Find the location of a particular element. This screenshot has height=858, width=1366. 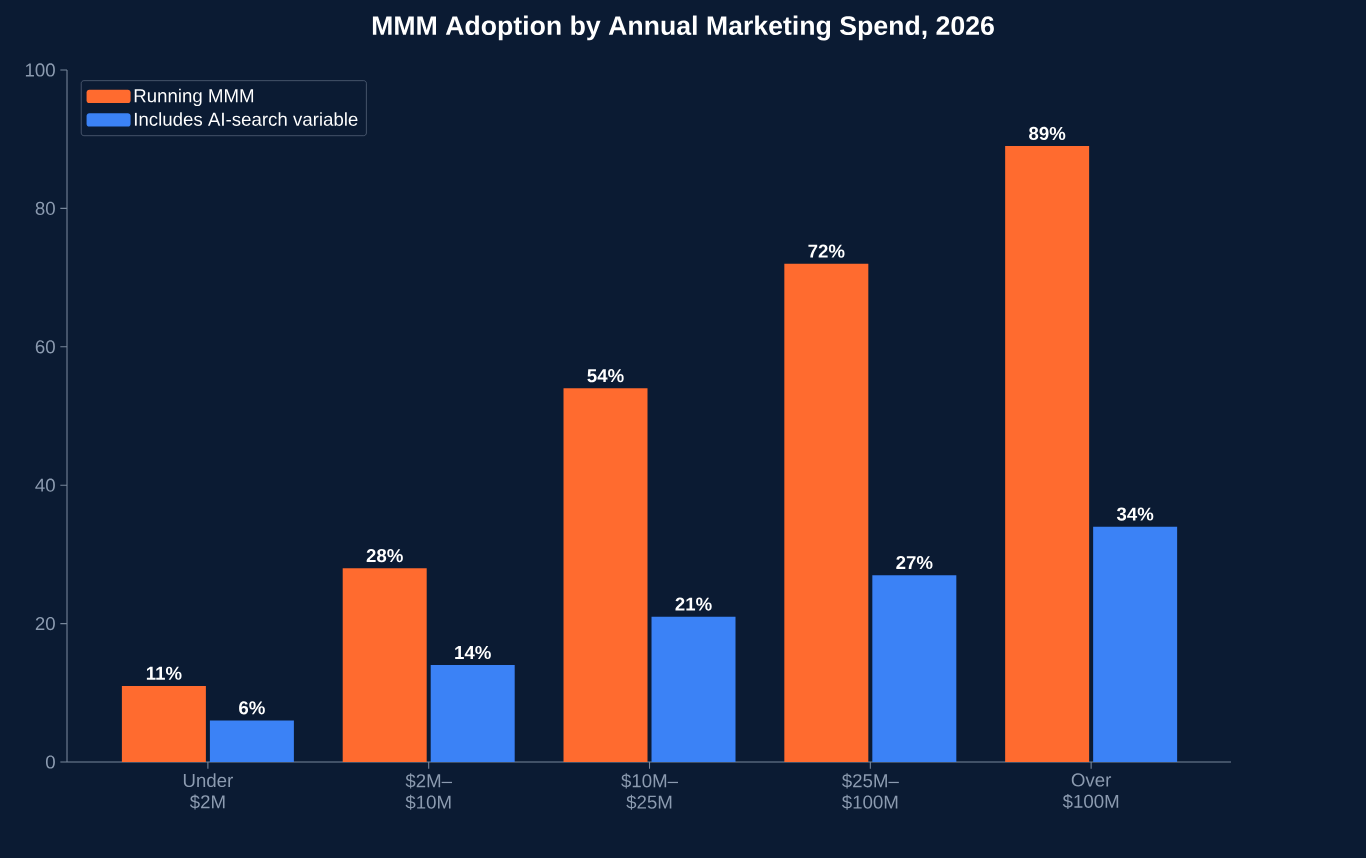

y-tick-label: 0 is located at coordinates (50, 762).